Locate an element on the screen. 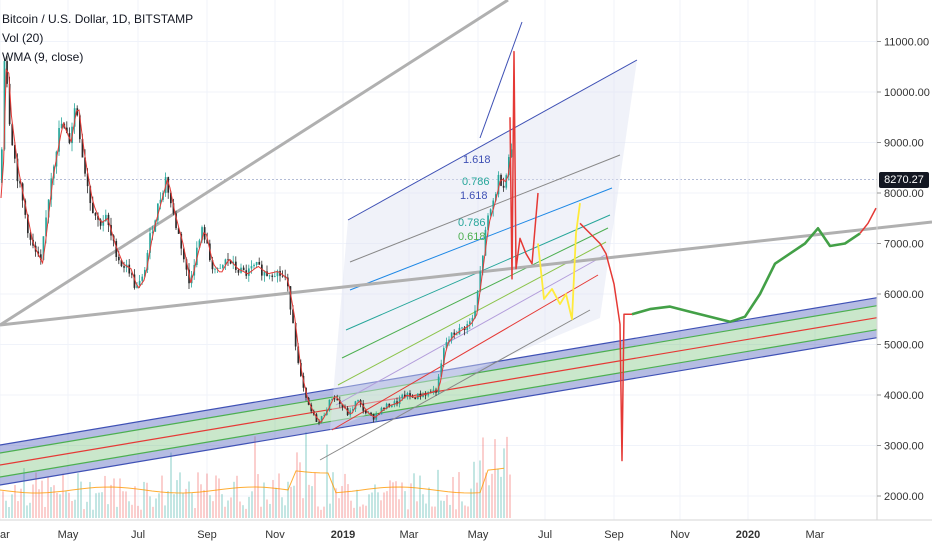  time-axis: ar May Jul Sep Nov 2019 Mar May Jul Sep Nov 2020 Mar is located at coordinates (466, 530).